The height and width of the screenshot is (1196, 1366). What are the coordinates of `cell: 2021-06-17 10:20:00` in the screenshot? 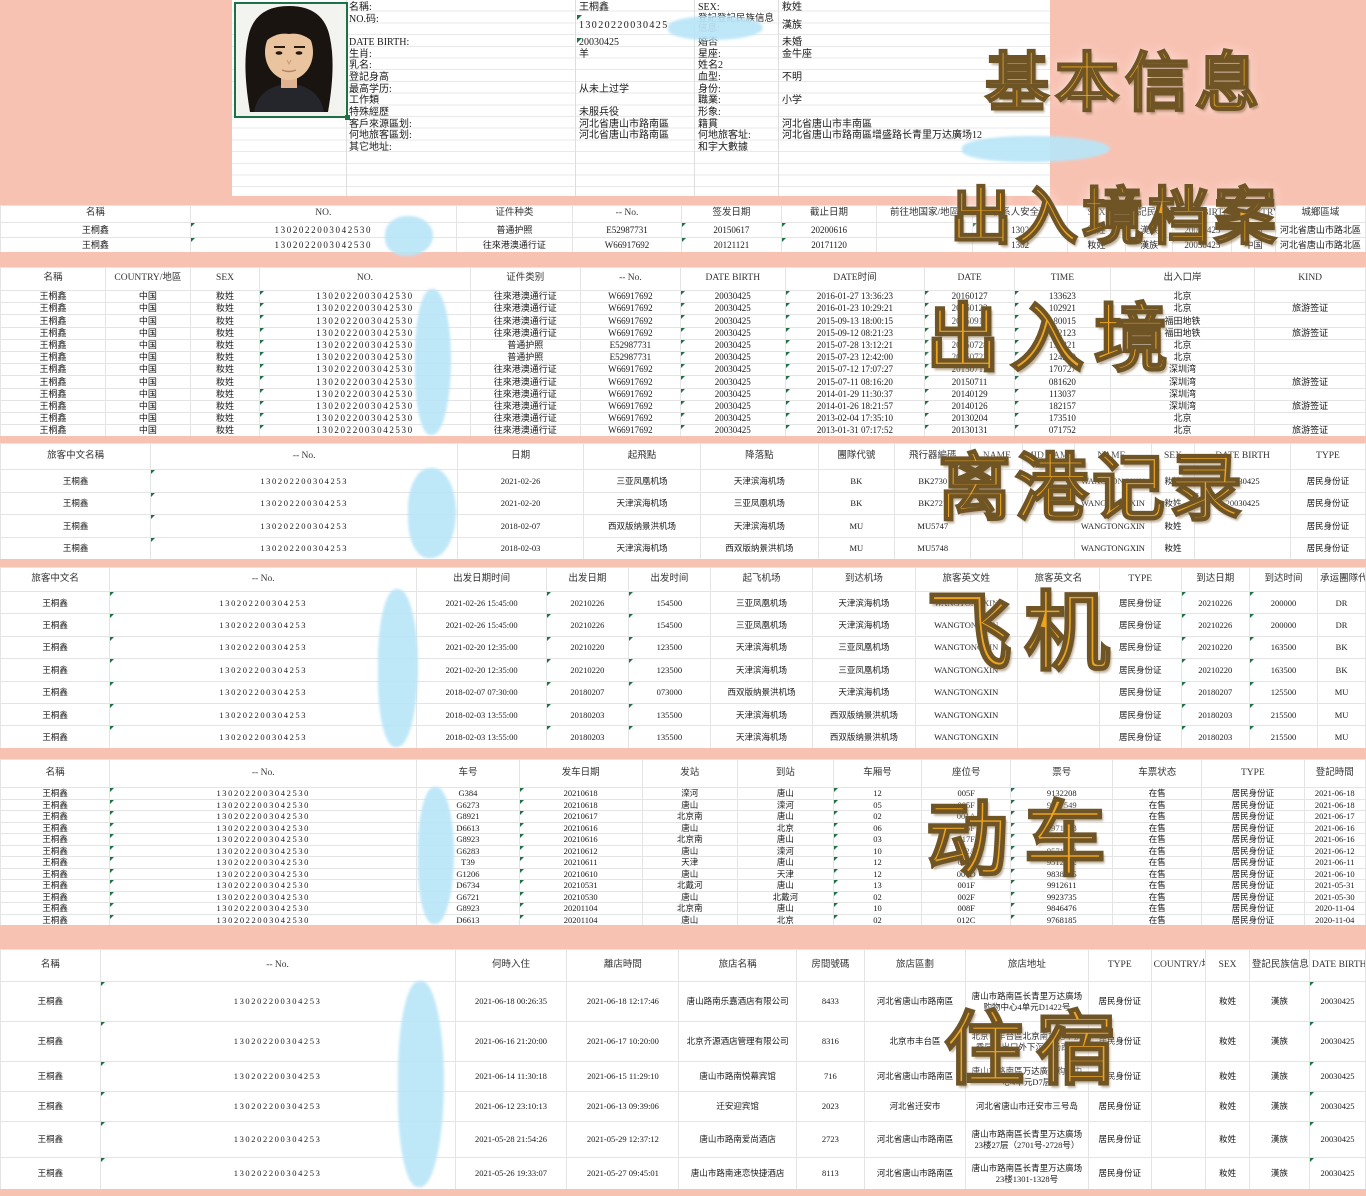 It's located at (623, 1041).